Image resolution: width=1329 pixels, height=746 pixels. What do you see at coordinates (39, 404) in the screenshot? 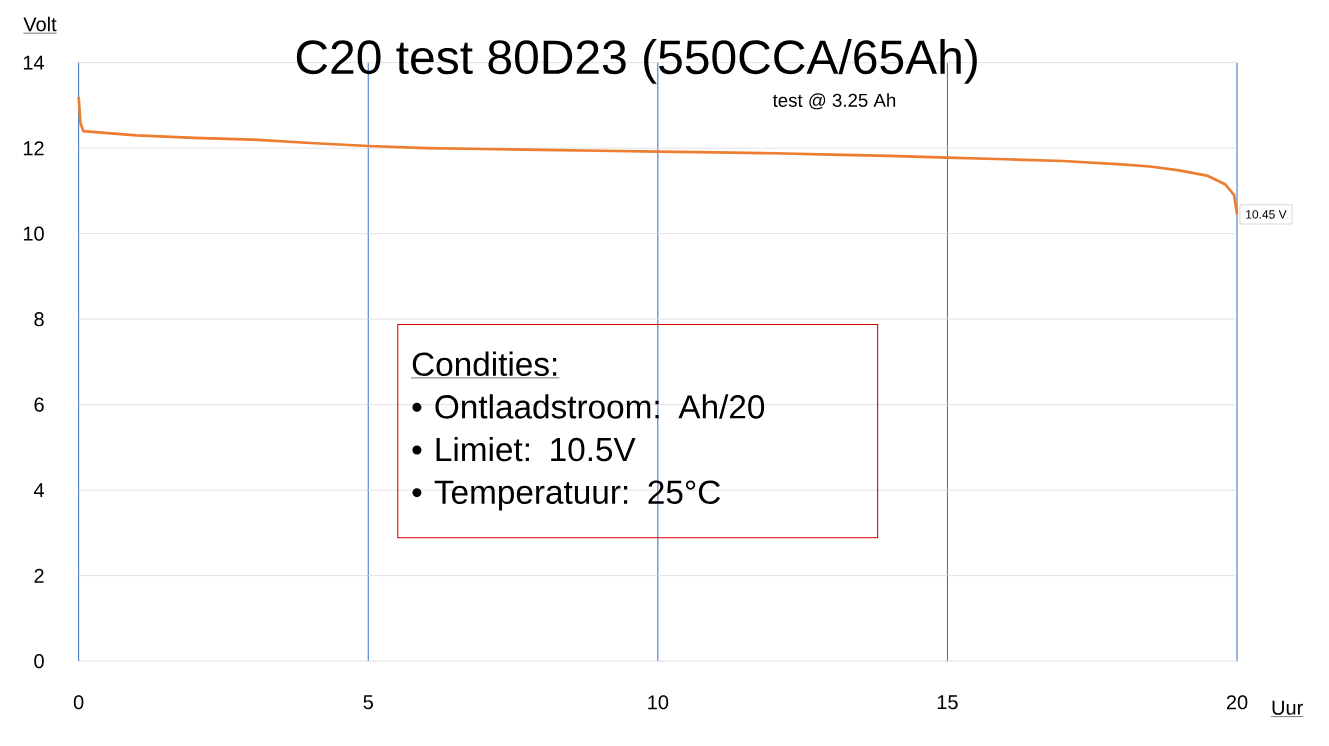
I see `y-tick-label: 6` at bounding box center [39, 404].